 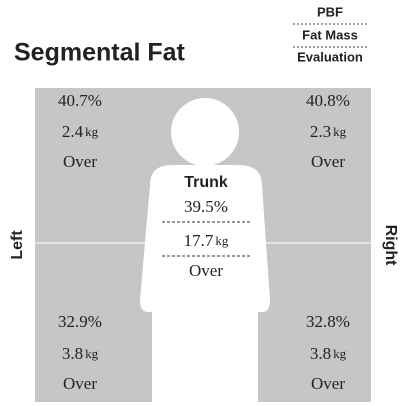 I want to click on fat-mass-value: 2.3 kg, so click(x=328, y=131).